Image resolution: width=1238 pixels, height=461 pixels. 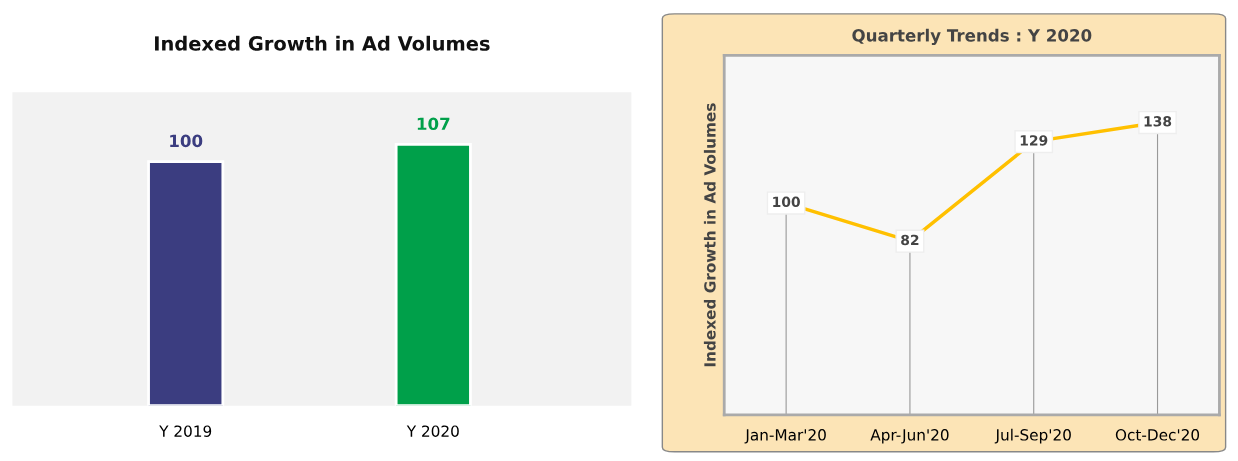 I want to click on x-tick-label: Y 2020, so click(x=432, y=431).